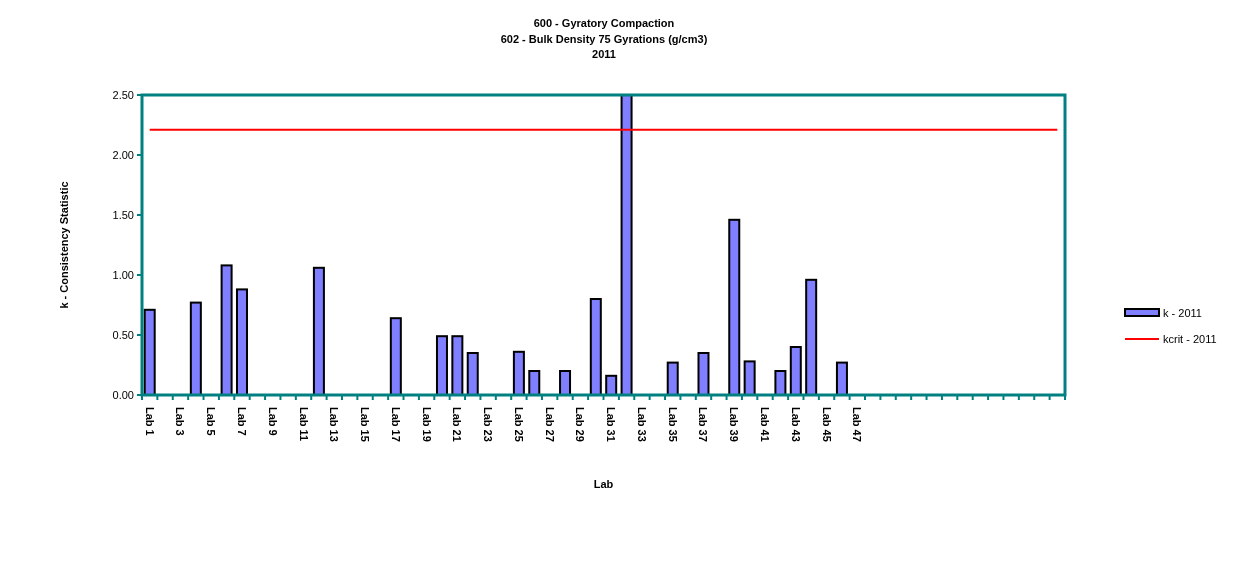  What do you see at coordinates (457, 424) in the screenshot?
I see `x-tick-label: Lab 21` at bounding box center [457, 424].